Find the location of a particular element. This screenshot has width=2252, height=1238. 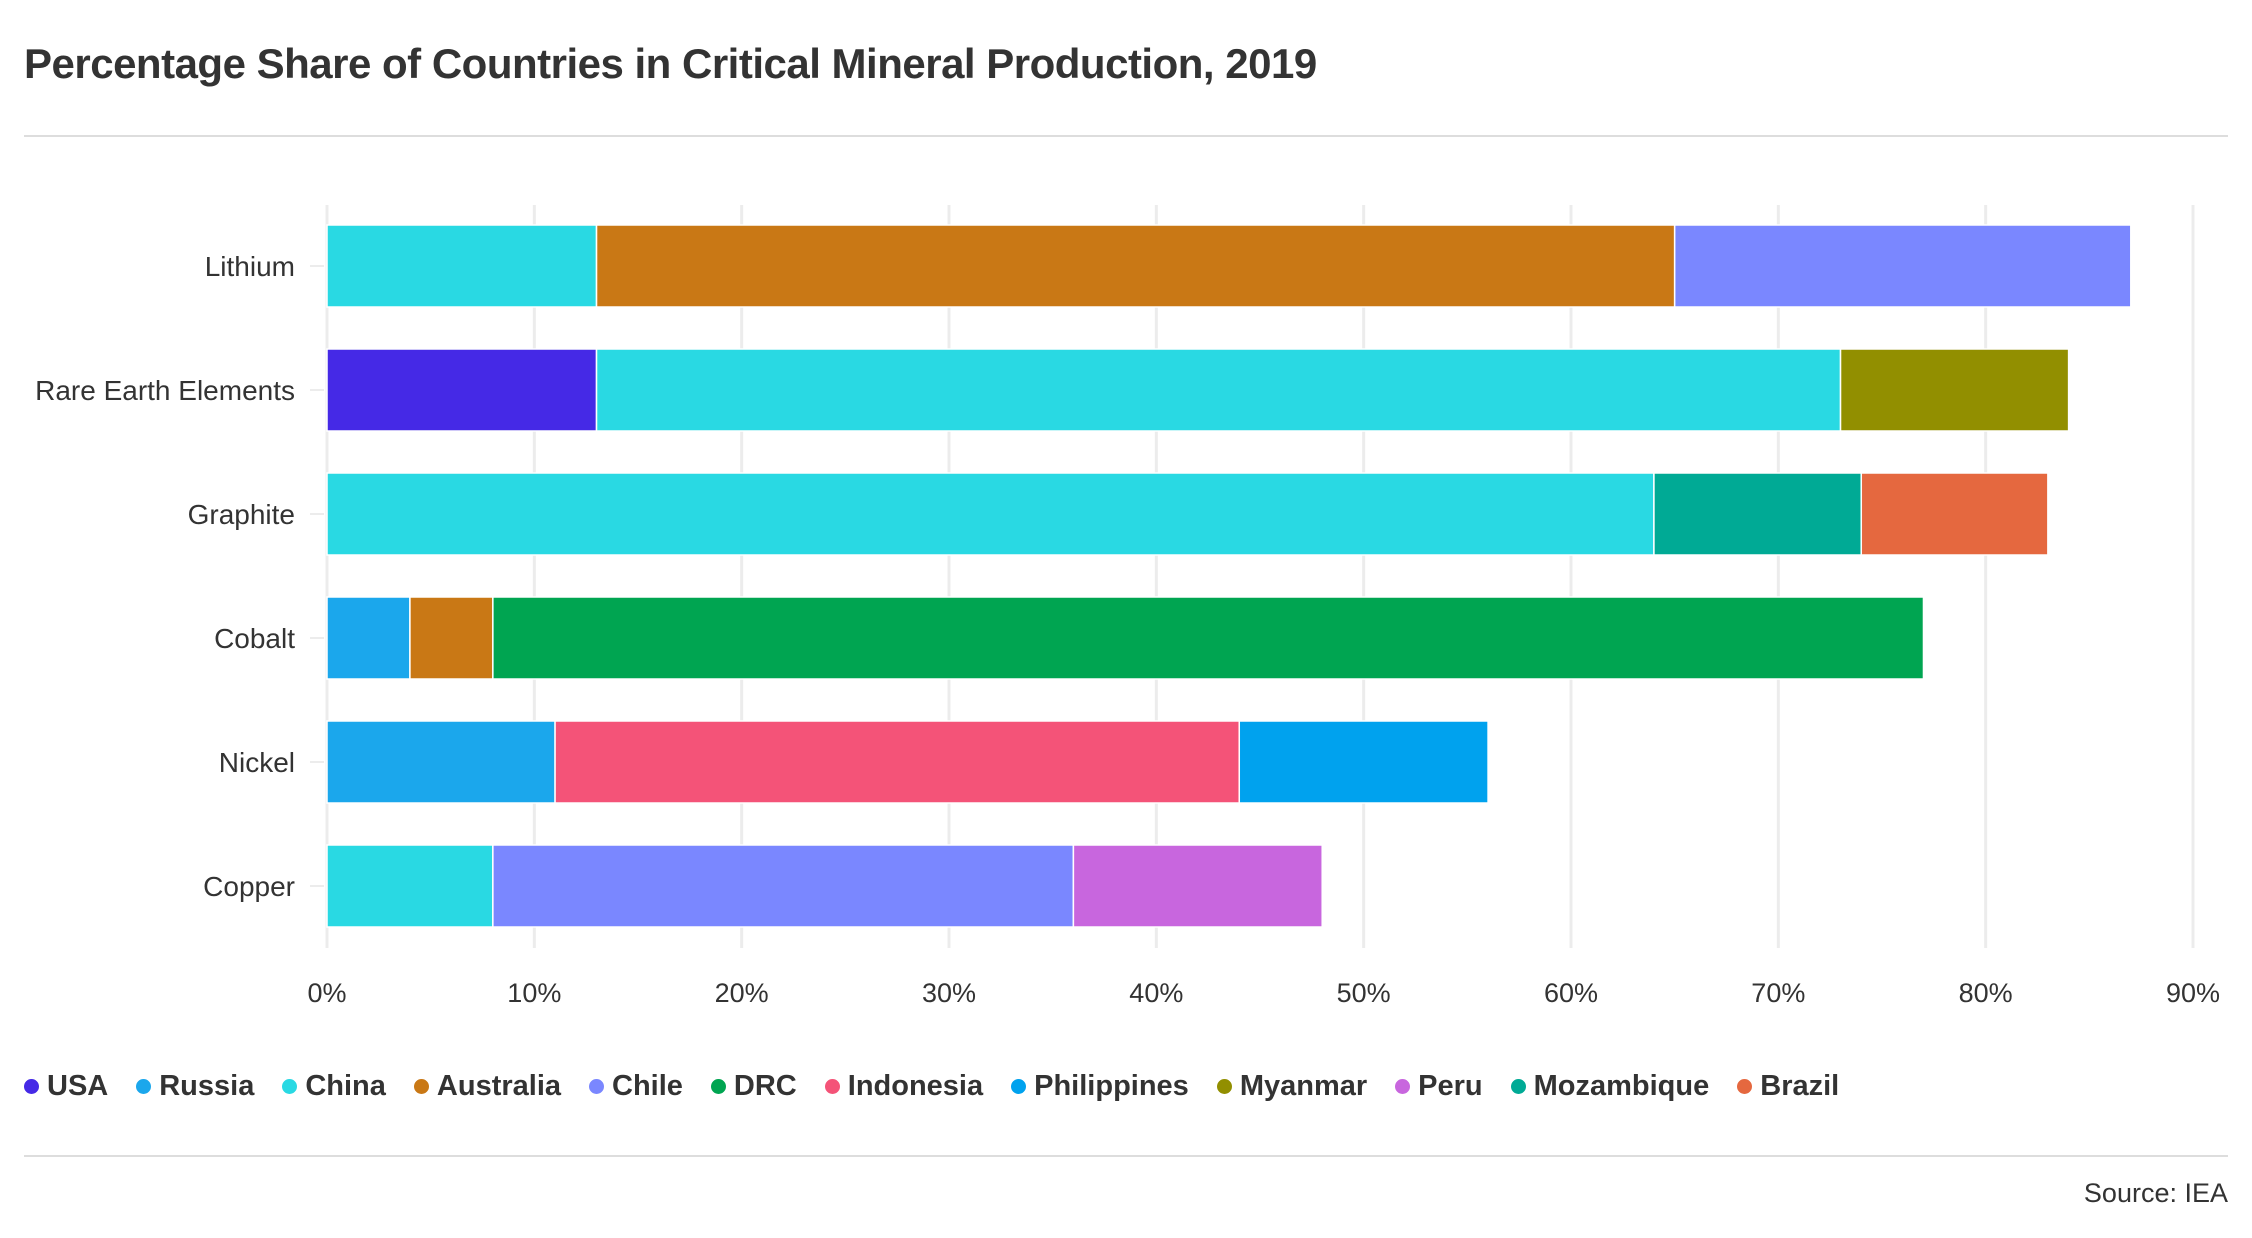

bar-segment: Brazil: 9% is located at coordinates (1954, 514).